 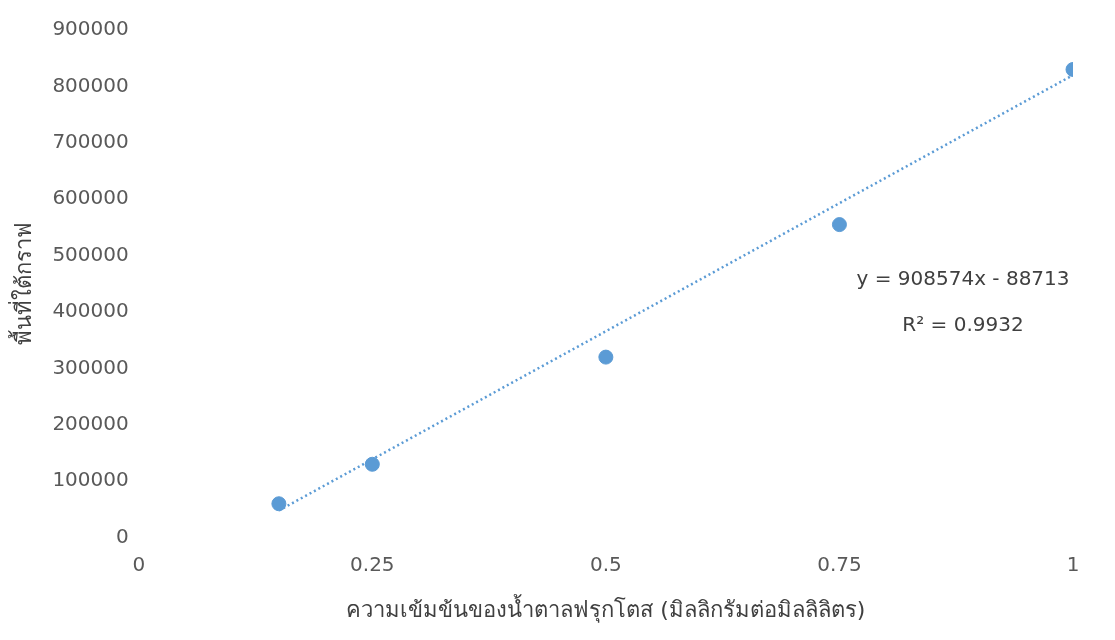 I want to click on y-tick-label: 600000, so click(x=90, y=197).